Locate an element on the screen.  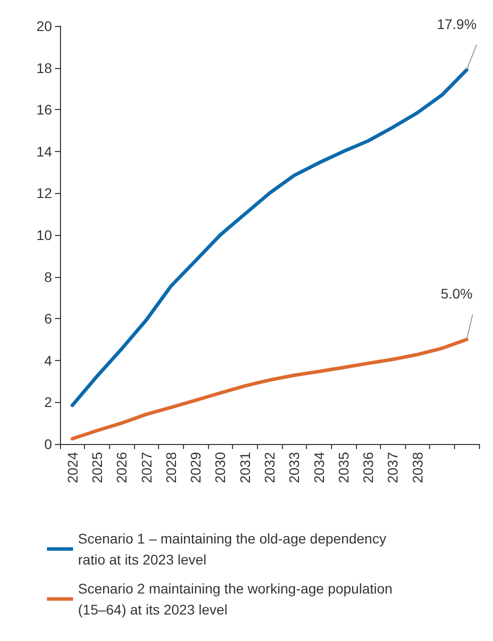
y-tick-label: 4 is located at coordinates (48, 360).